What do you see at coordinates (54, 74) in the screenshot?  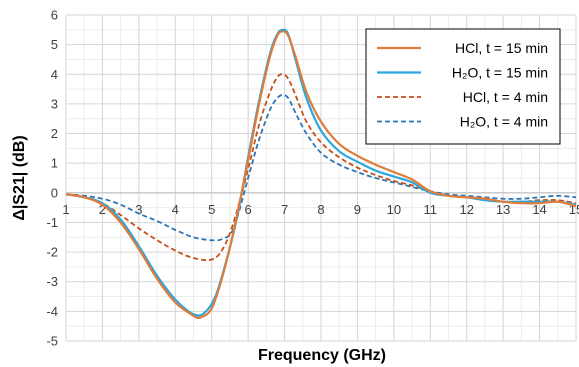 I see `y-tick-label: 4` at bounding box center [54, 74].